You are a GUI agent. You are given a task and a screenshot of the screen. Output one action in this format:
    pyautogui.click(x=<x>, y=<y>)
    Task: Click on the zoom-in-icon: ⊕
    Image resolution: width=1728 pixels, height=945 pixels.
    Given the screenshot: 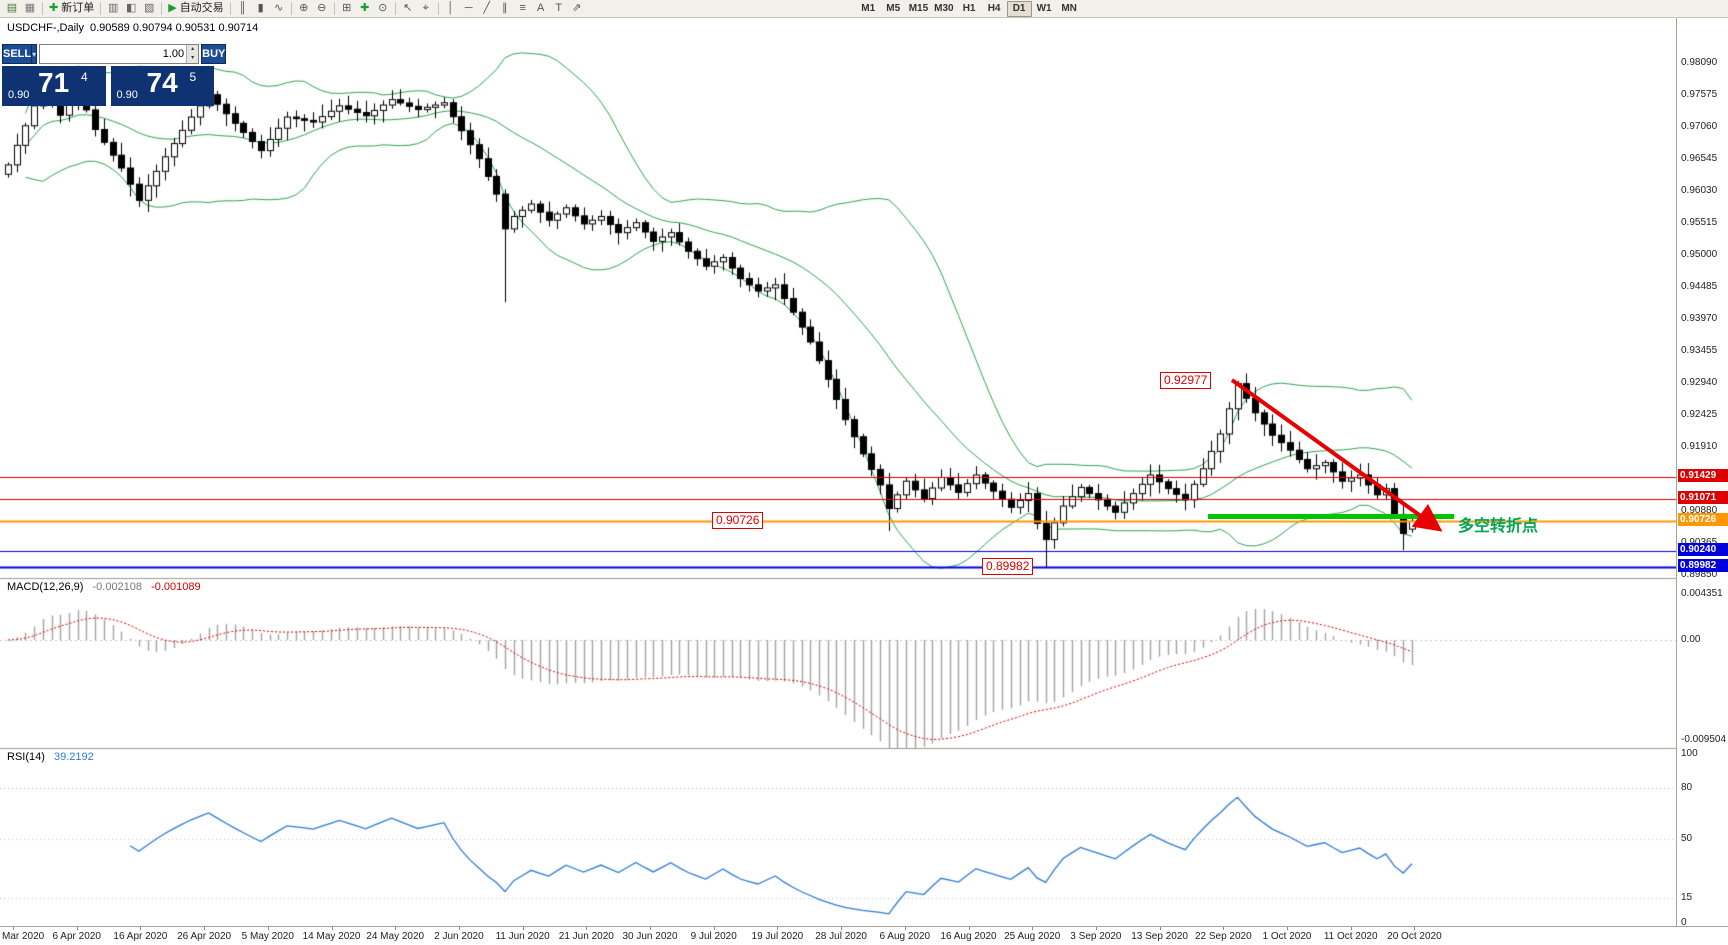 What is the action you would take?
    pyautogui.click(x=304, y=9)
    